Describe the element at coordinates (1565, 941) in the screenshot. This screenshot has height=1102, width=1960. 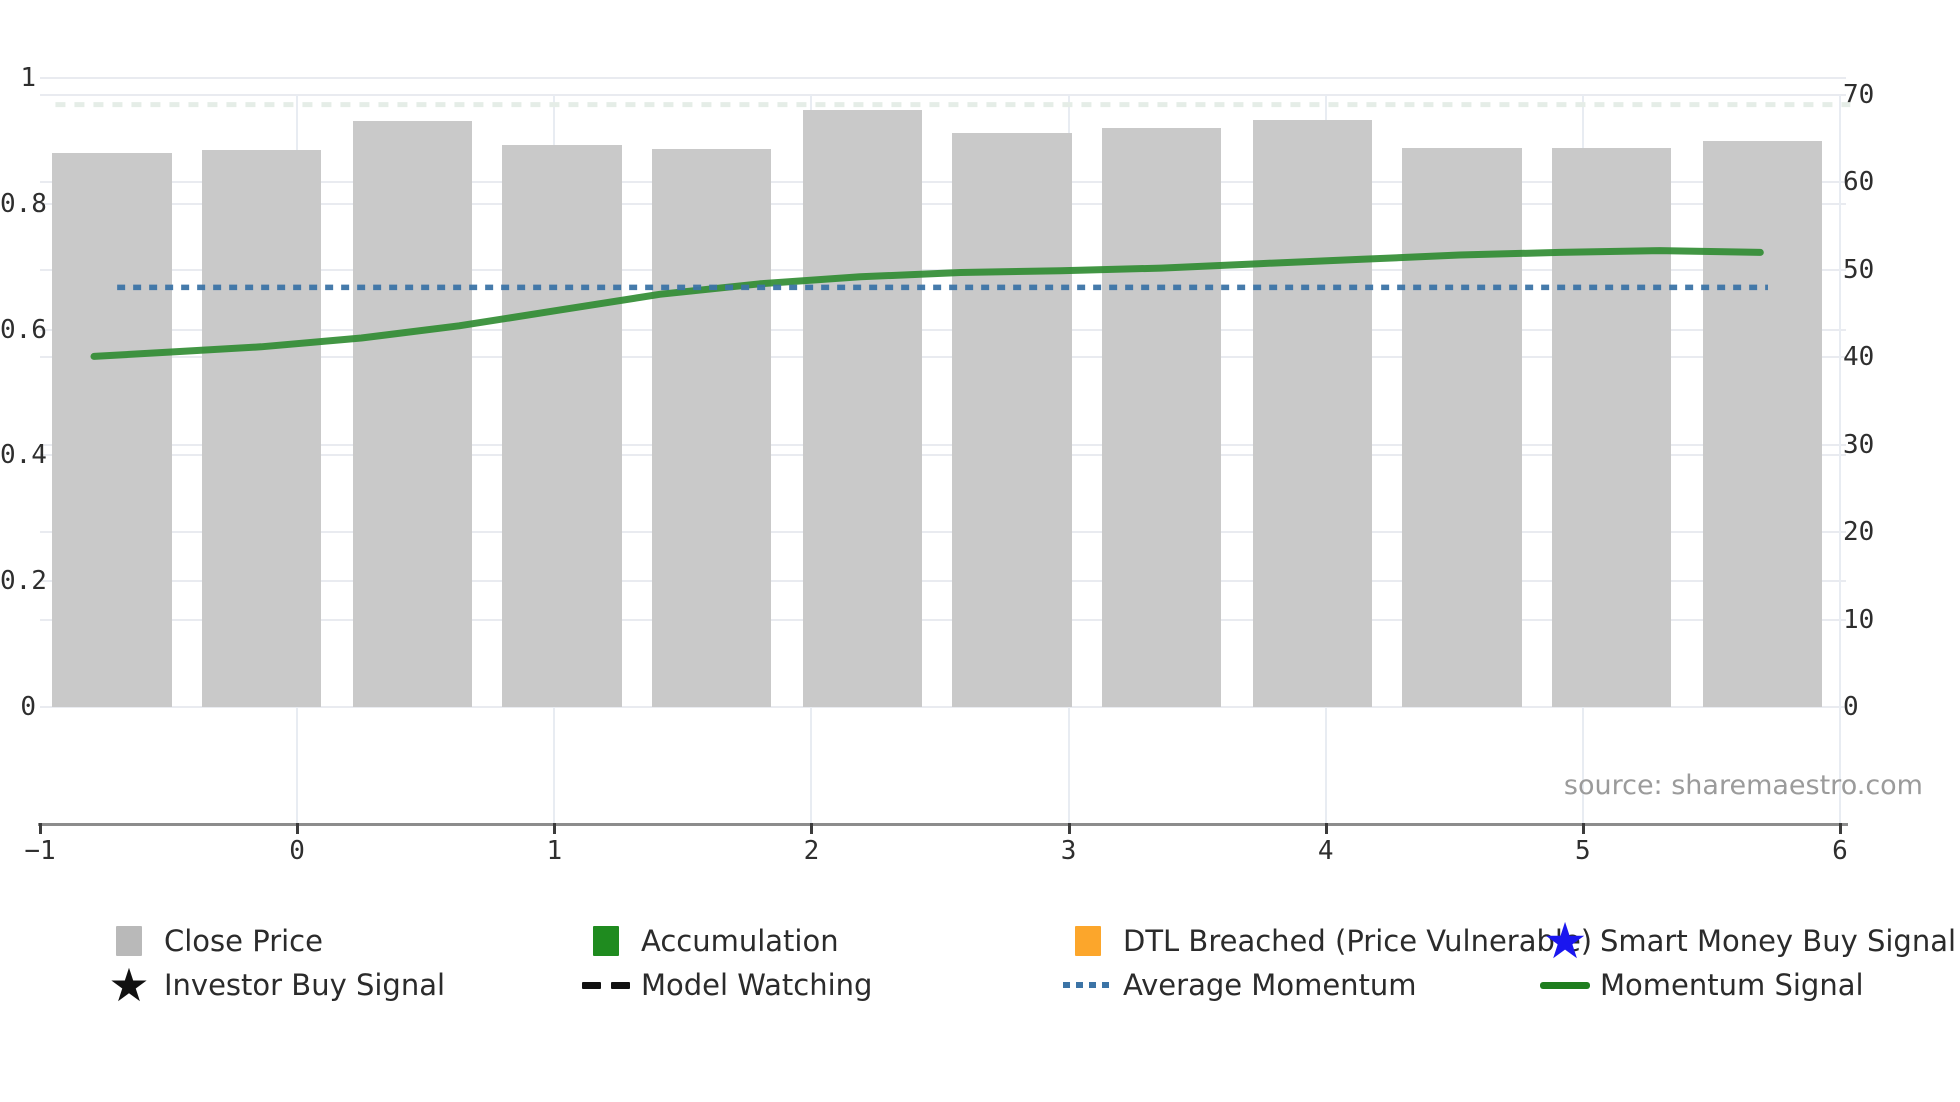
I see `blue-star-icon: ★` at that location.